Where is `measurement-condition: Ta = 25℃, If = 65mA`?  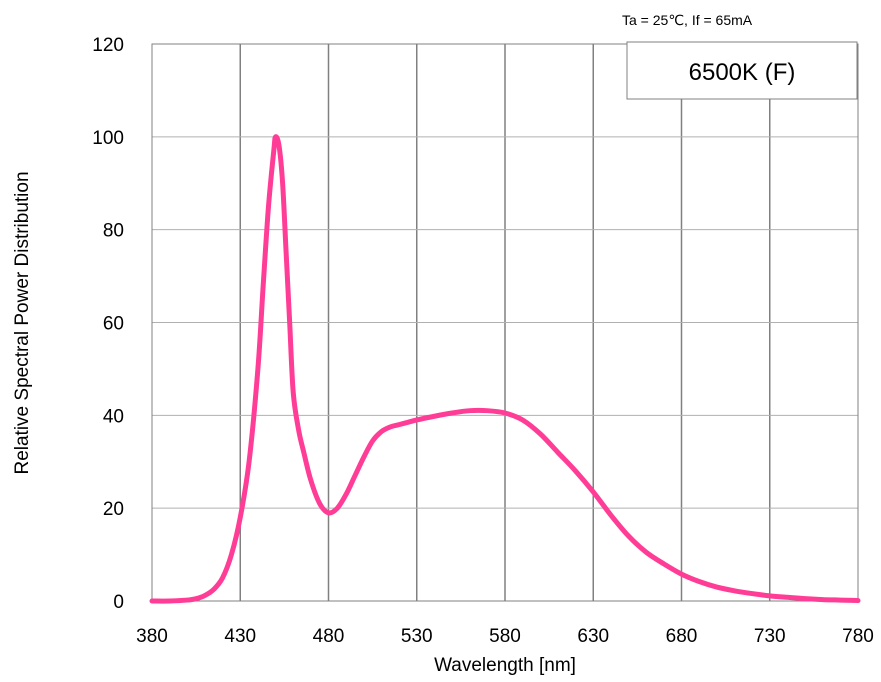 measurement-condition: Ta = 25℃, If = 65mA is located at coordinates (687, 20).